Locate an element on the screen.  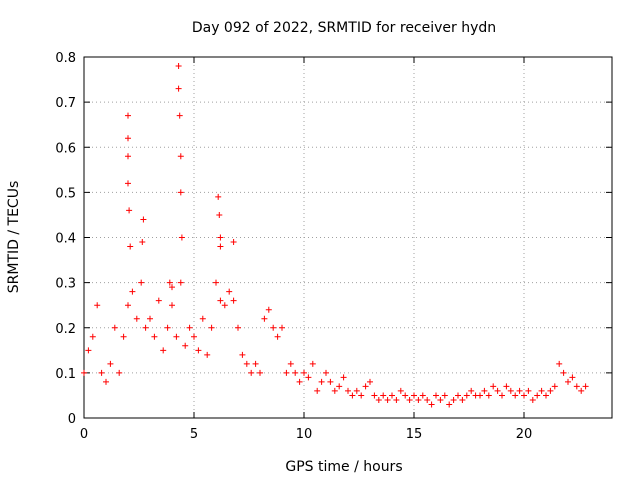
x-tick-label: 0 is located at coordinates (84, 434).